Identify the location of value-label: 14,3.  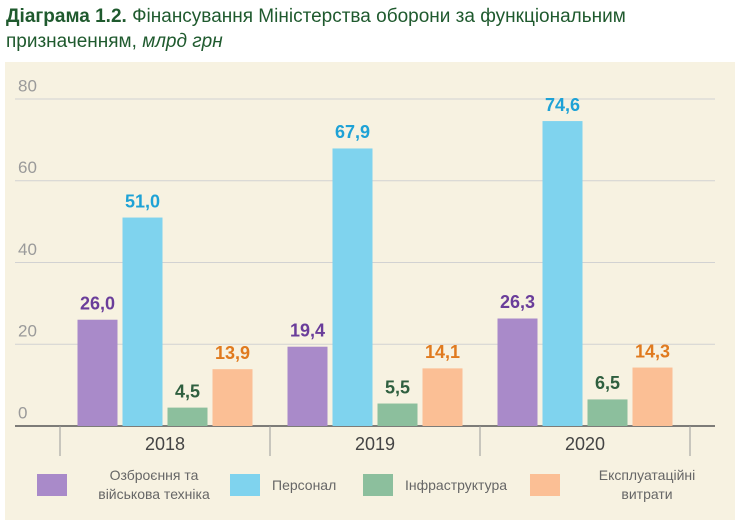
(652, 351).